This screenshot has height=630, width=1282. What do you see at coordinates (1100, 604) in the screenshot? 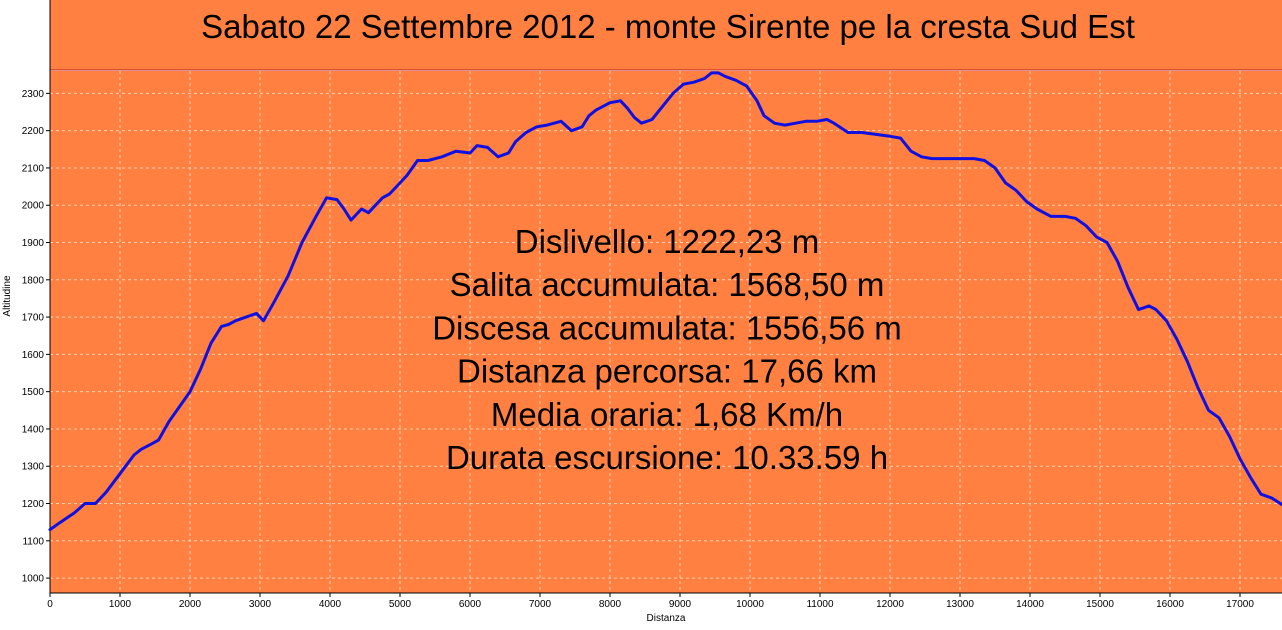
I see `x-tick-label: 15000` at bounding box center [1100, 604].